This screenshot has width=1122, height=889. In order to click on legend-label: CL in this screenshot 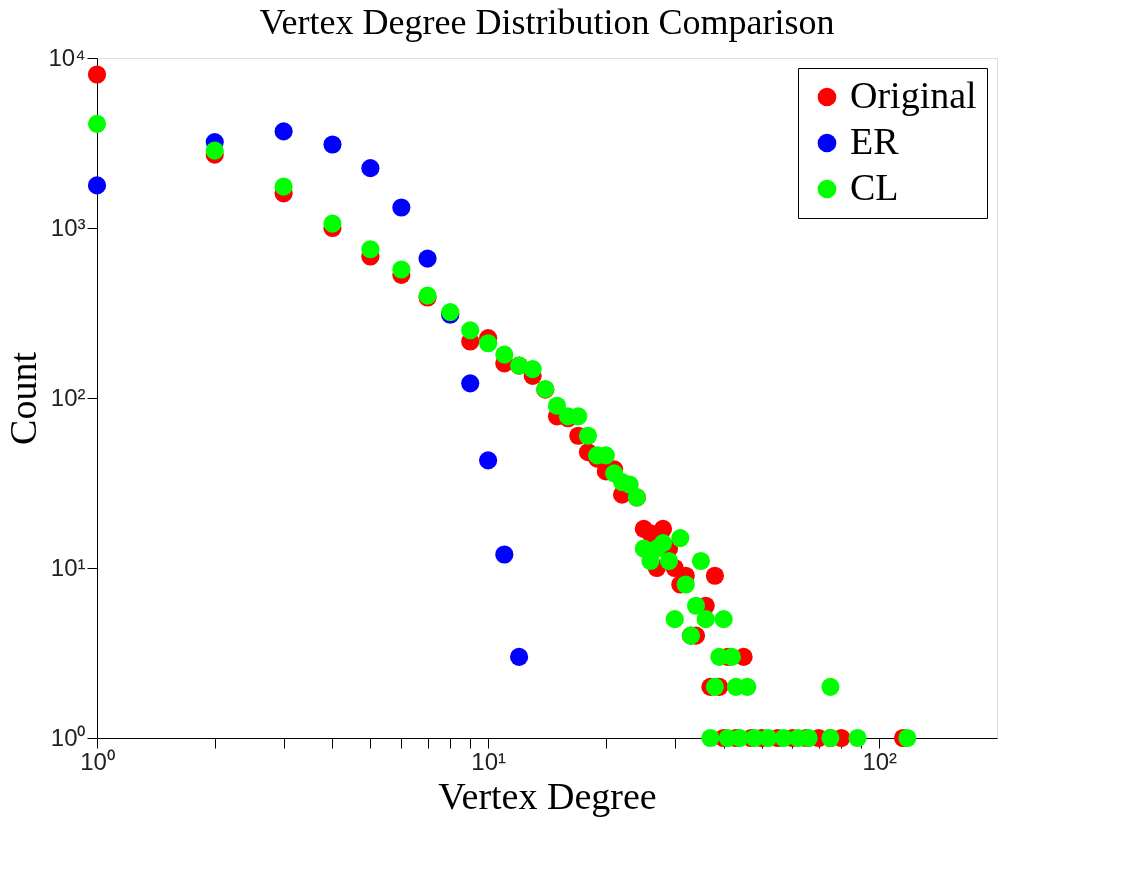, I will do `click(874, 187)`.